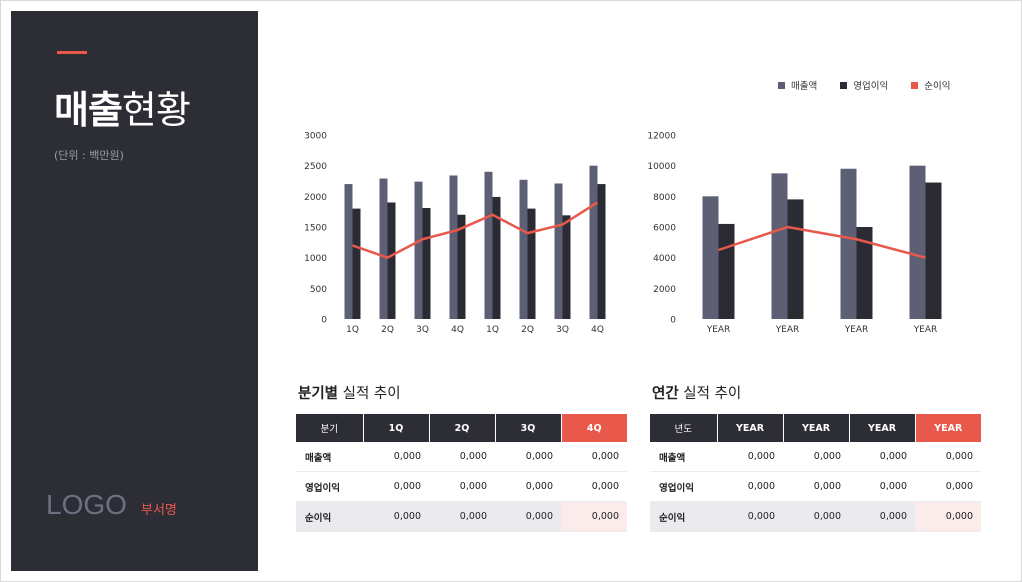 This screenshot has height=582, width=1022. What do you see at coordinates (159, 510) in the screenshot?
I see `department-name: 부서명` at bounding box center [159, 510].